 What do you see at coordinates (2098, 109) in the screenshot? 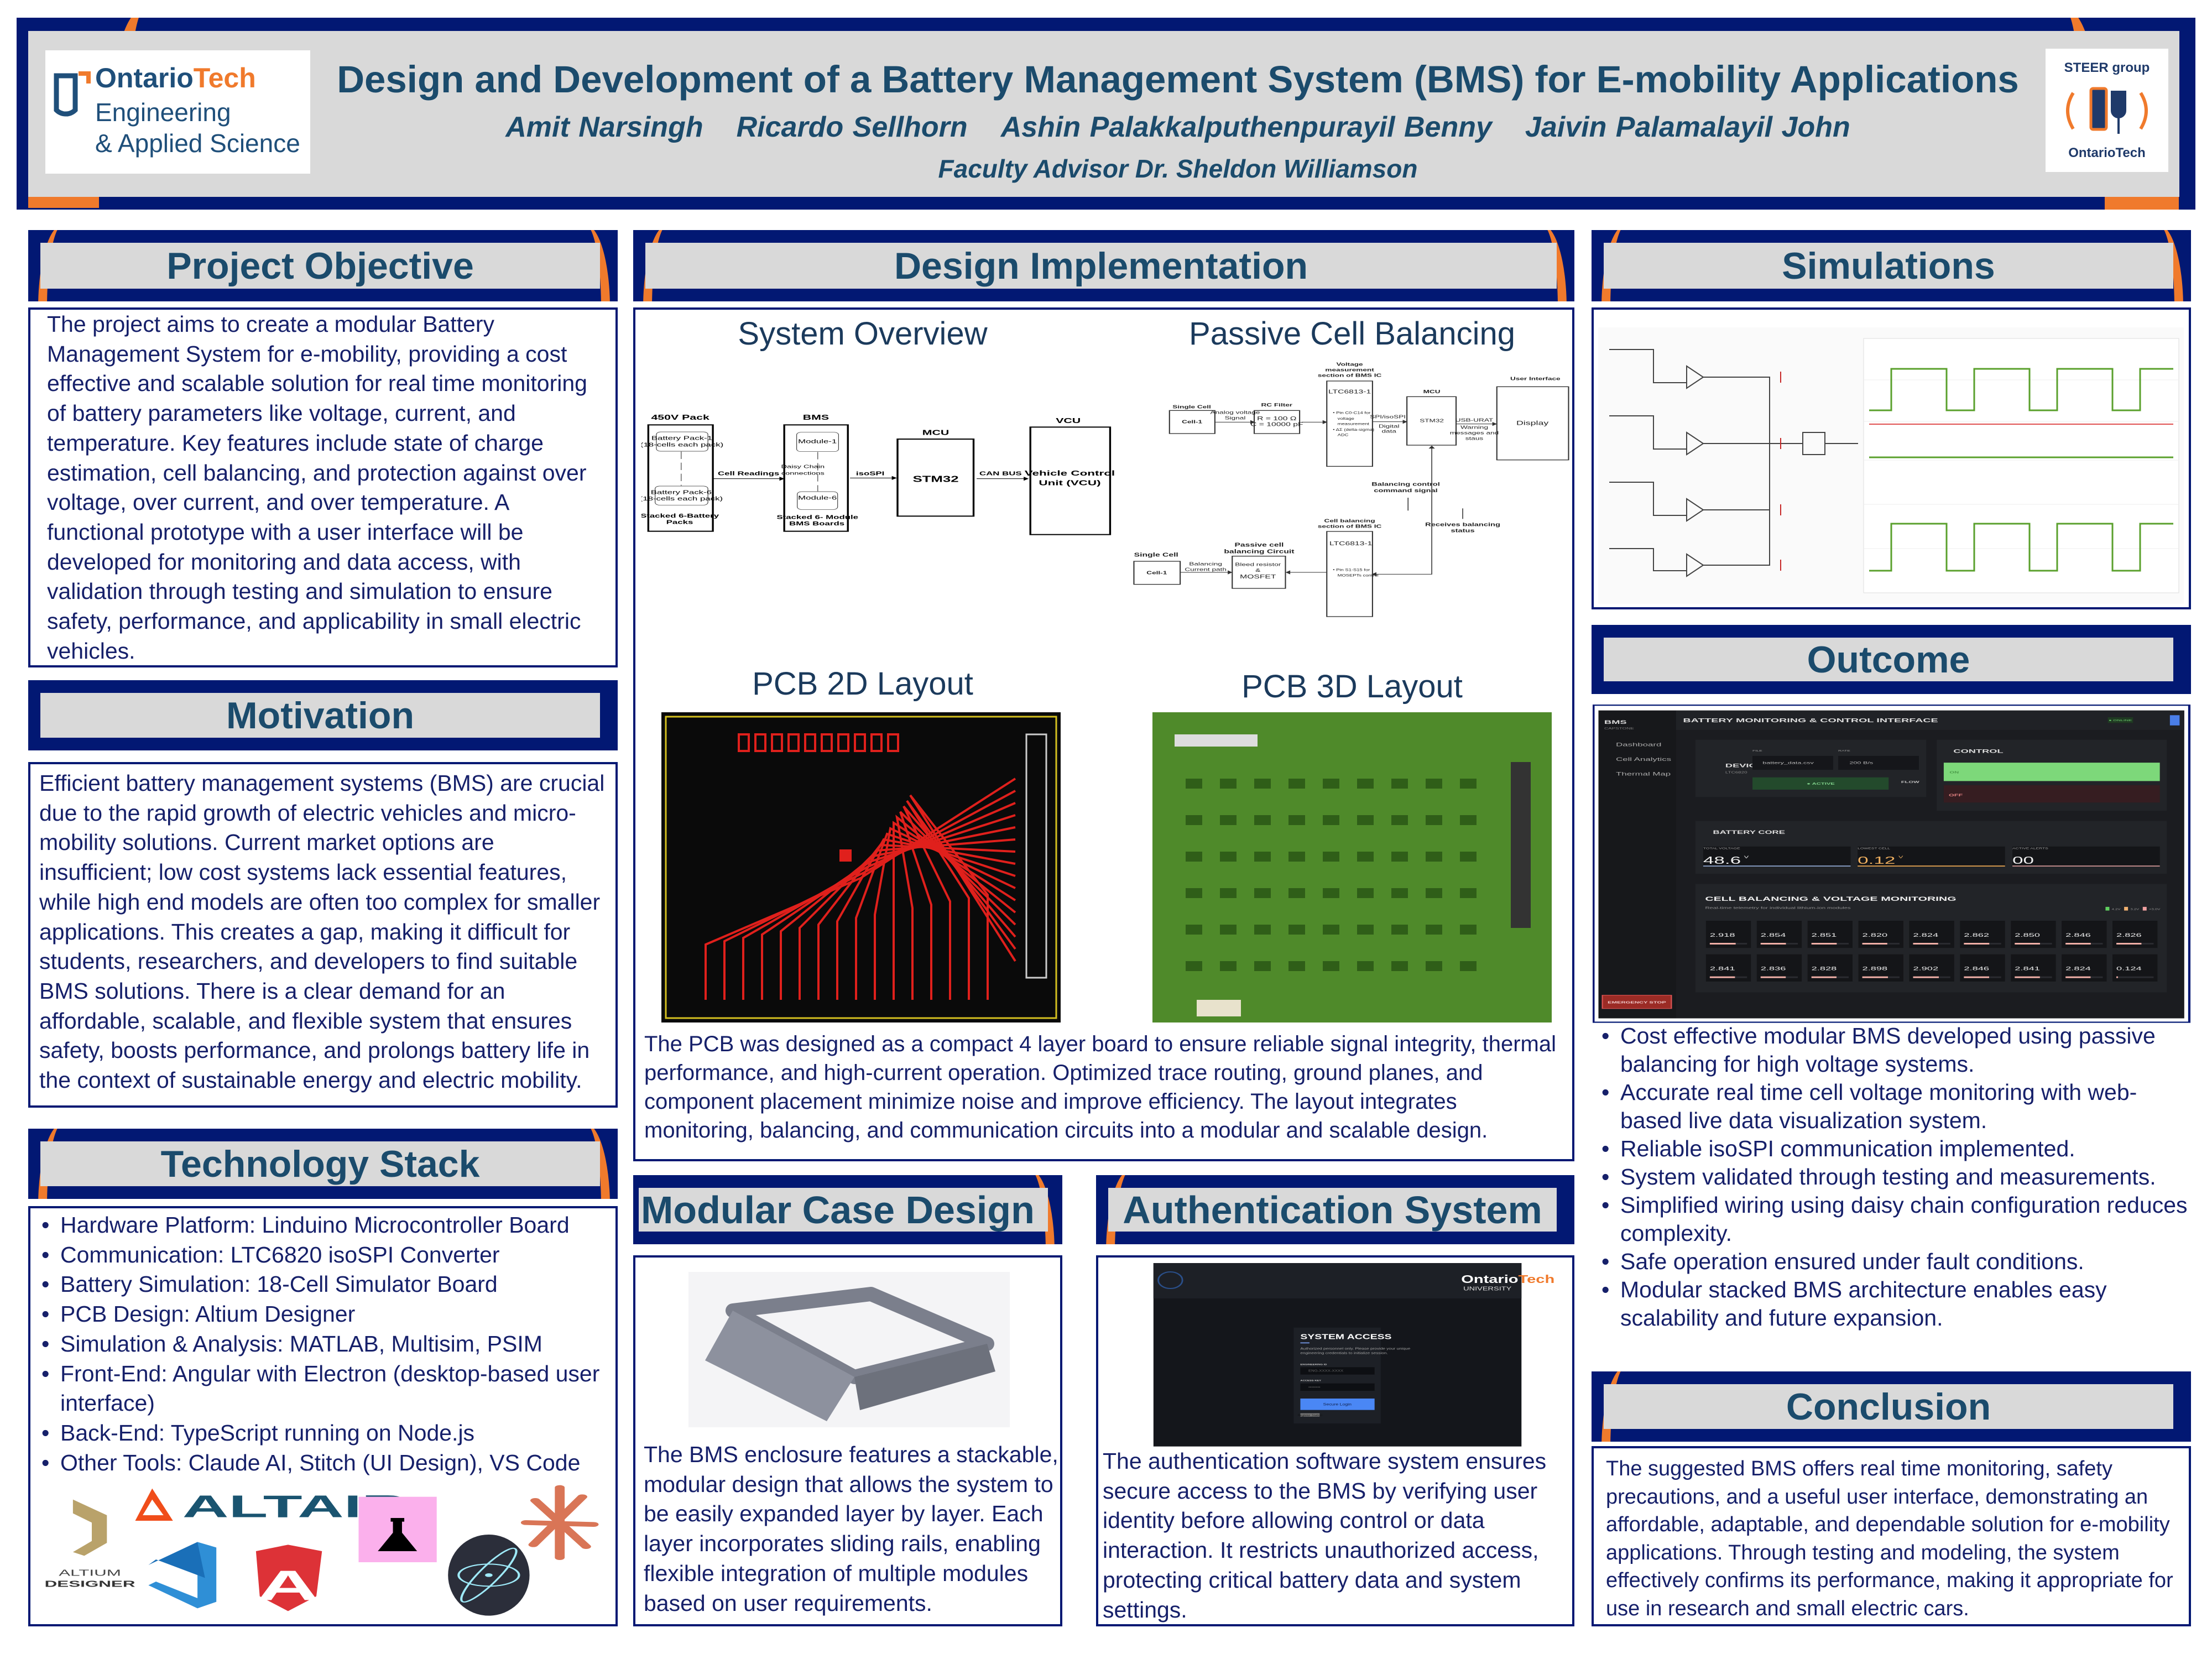
I see `battery-icon` at bounding box center [2098, 109].